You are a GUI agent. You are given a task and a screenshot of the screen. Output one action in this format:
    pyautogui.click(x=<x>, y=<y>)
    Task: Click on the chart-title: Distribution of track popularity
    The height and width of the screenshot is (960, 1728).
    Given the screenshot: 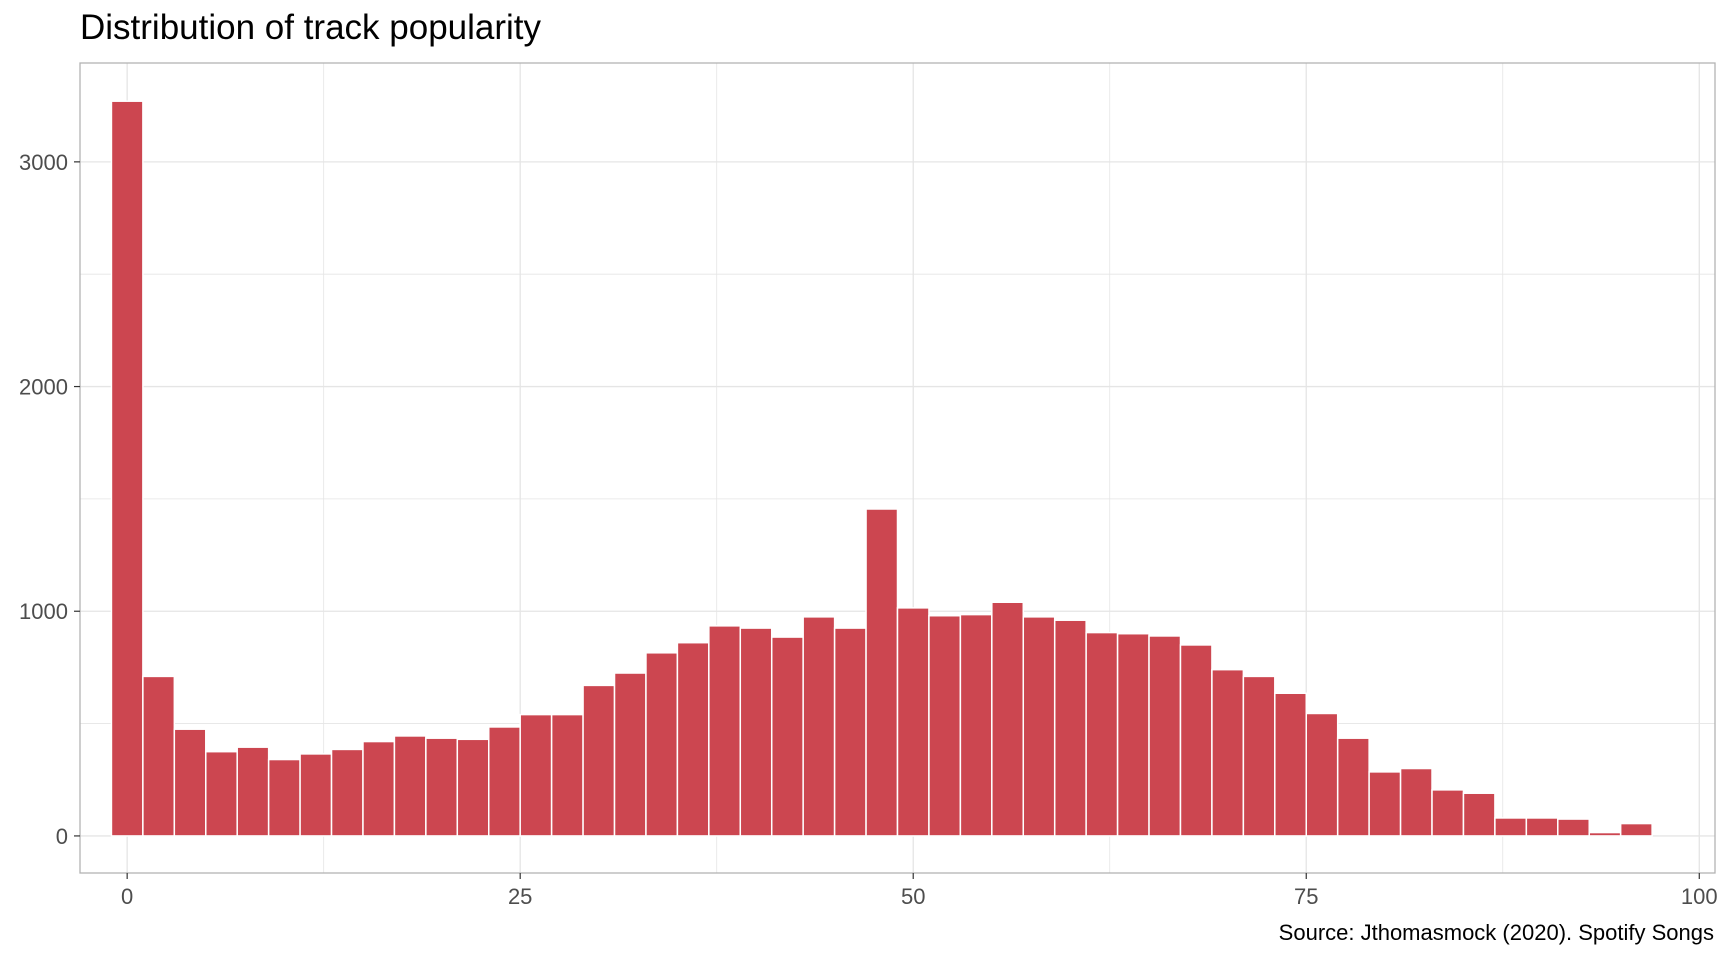 What is the action you would take?
    pyautogui.click(x=311, y=27)
    